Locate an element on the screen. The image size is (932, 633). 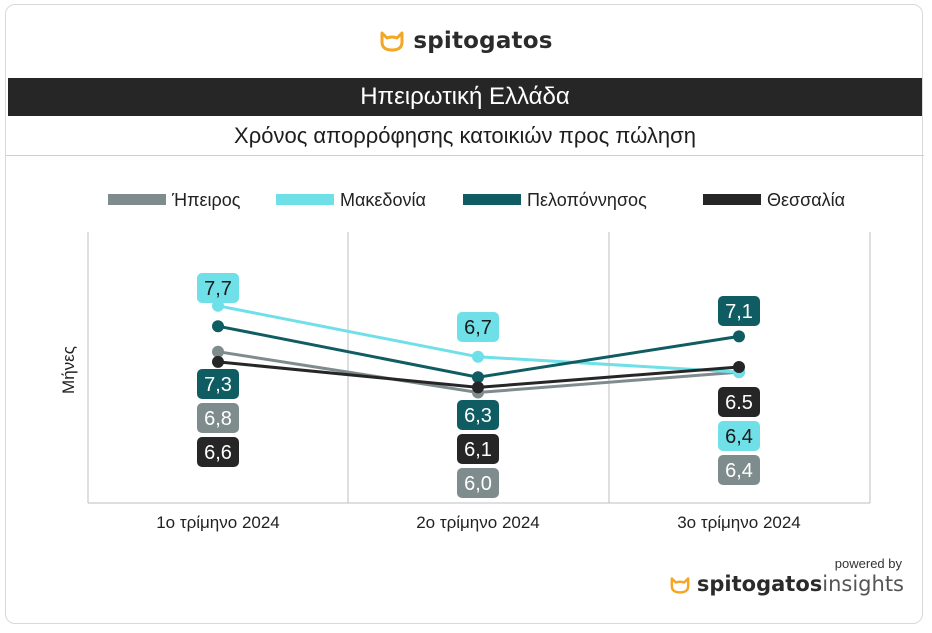
legend-label: Μακεδονία is located at coordinates (383, 200).